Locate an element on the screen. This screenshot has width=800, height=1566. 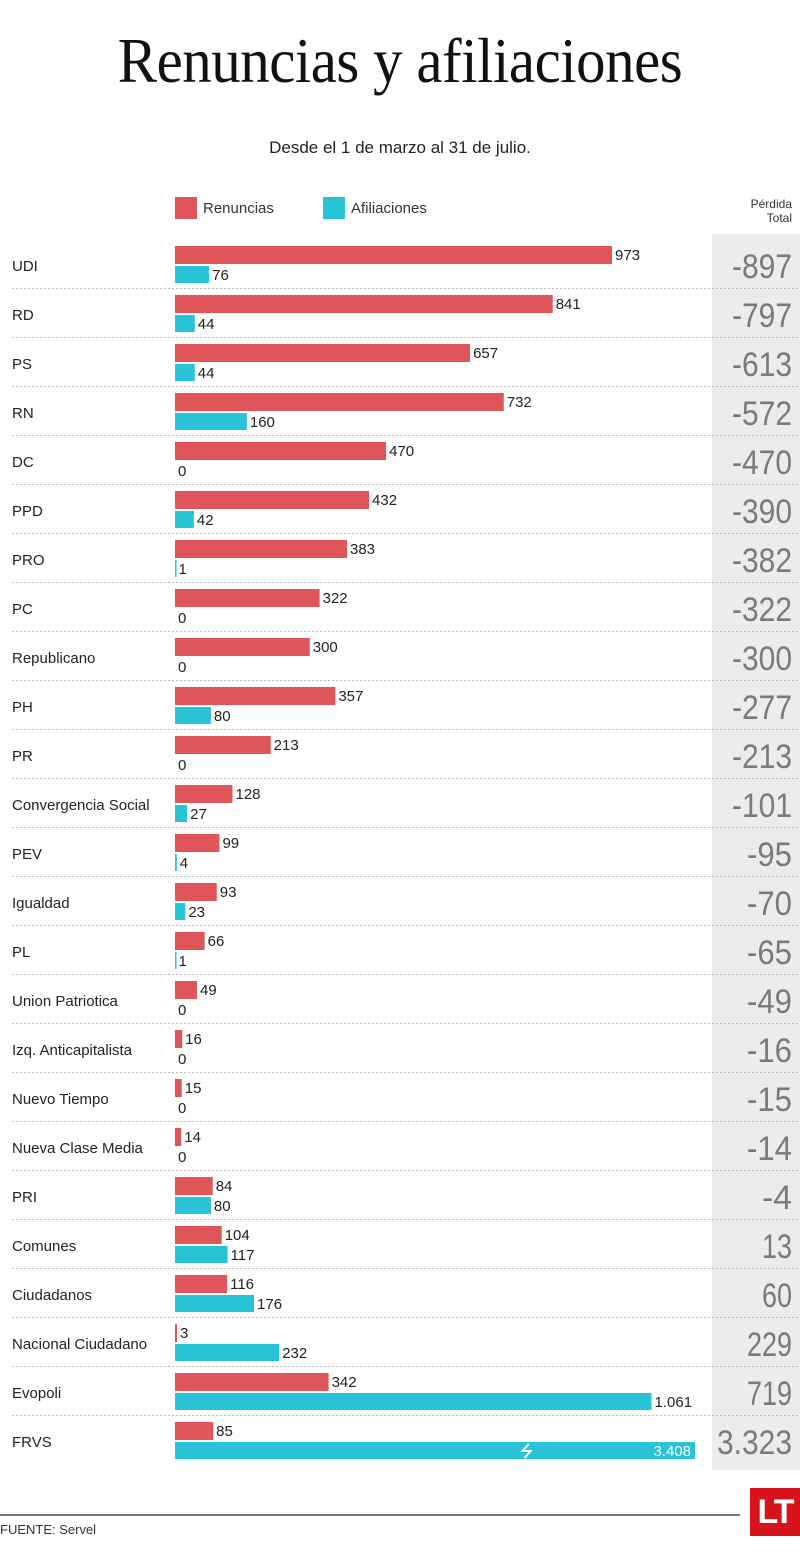
total-value: -49 is located at coordinates (769, 1002).